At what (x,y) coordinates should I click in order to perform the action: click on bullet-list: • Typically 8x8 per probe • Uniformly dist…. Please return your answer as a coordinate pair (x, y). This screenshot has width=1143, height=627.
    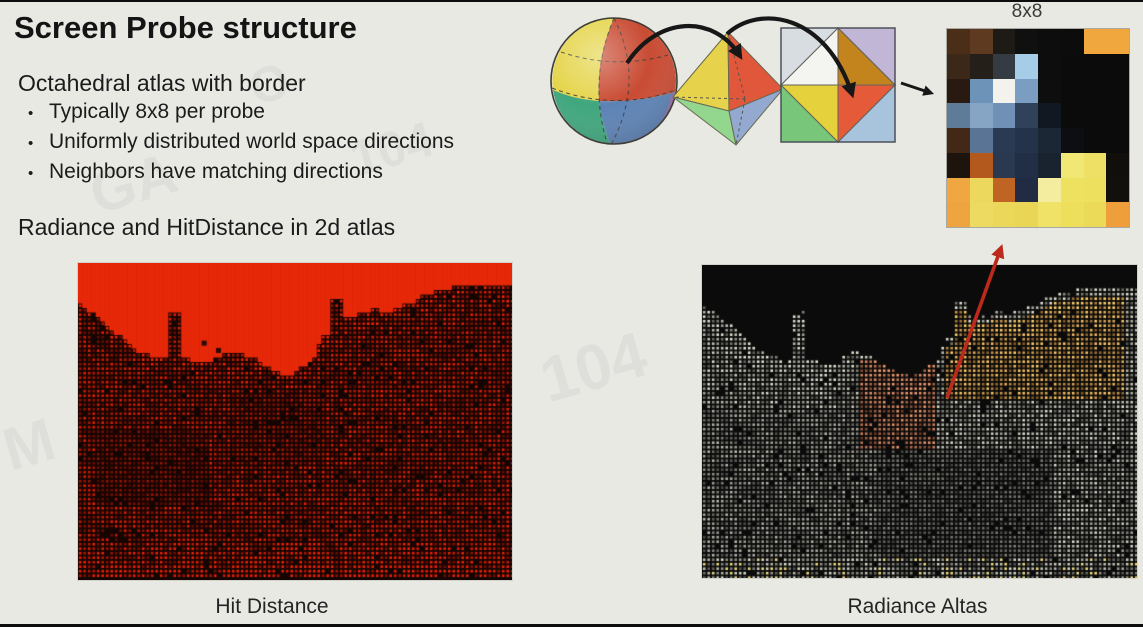
    Looking at the image, I should click on (241, 143).